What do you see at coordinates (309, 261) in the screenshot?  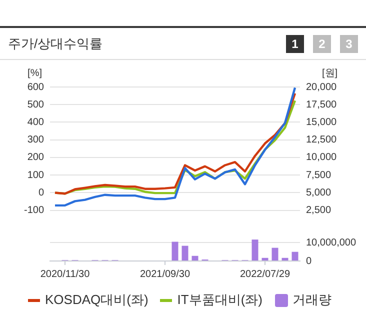 I see `y2-tick-label: 0` at bounding box center [309, 261].